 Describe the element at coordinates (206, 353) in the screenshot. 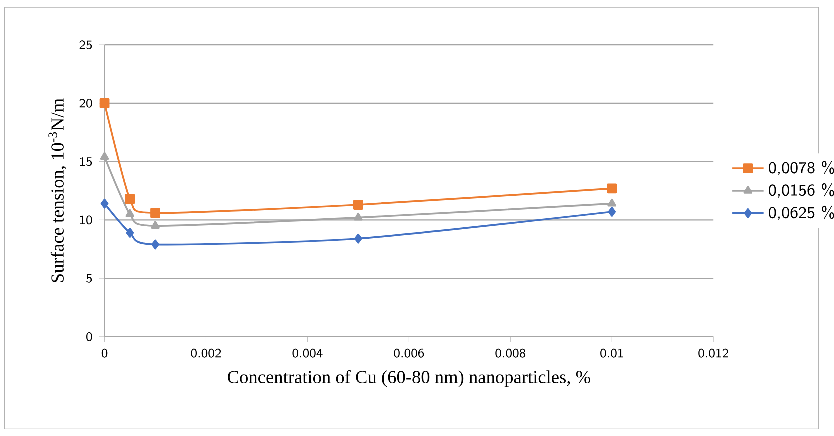

I see `x-tick-label: 0.002` at that location.